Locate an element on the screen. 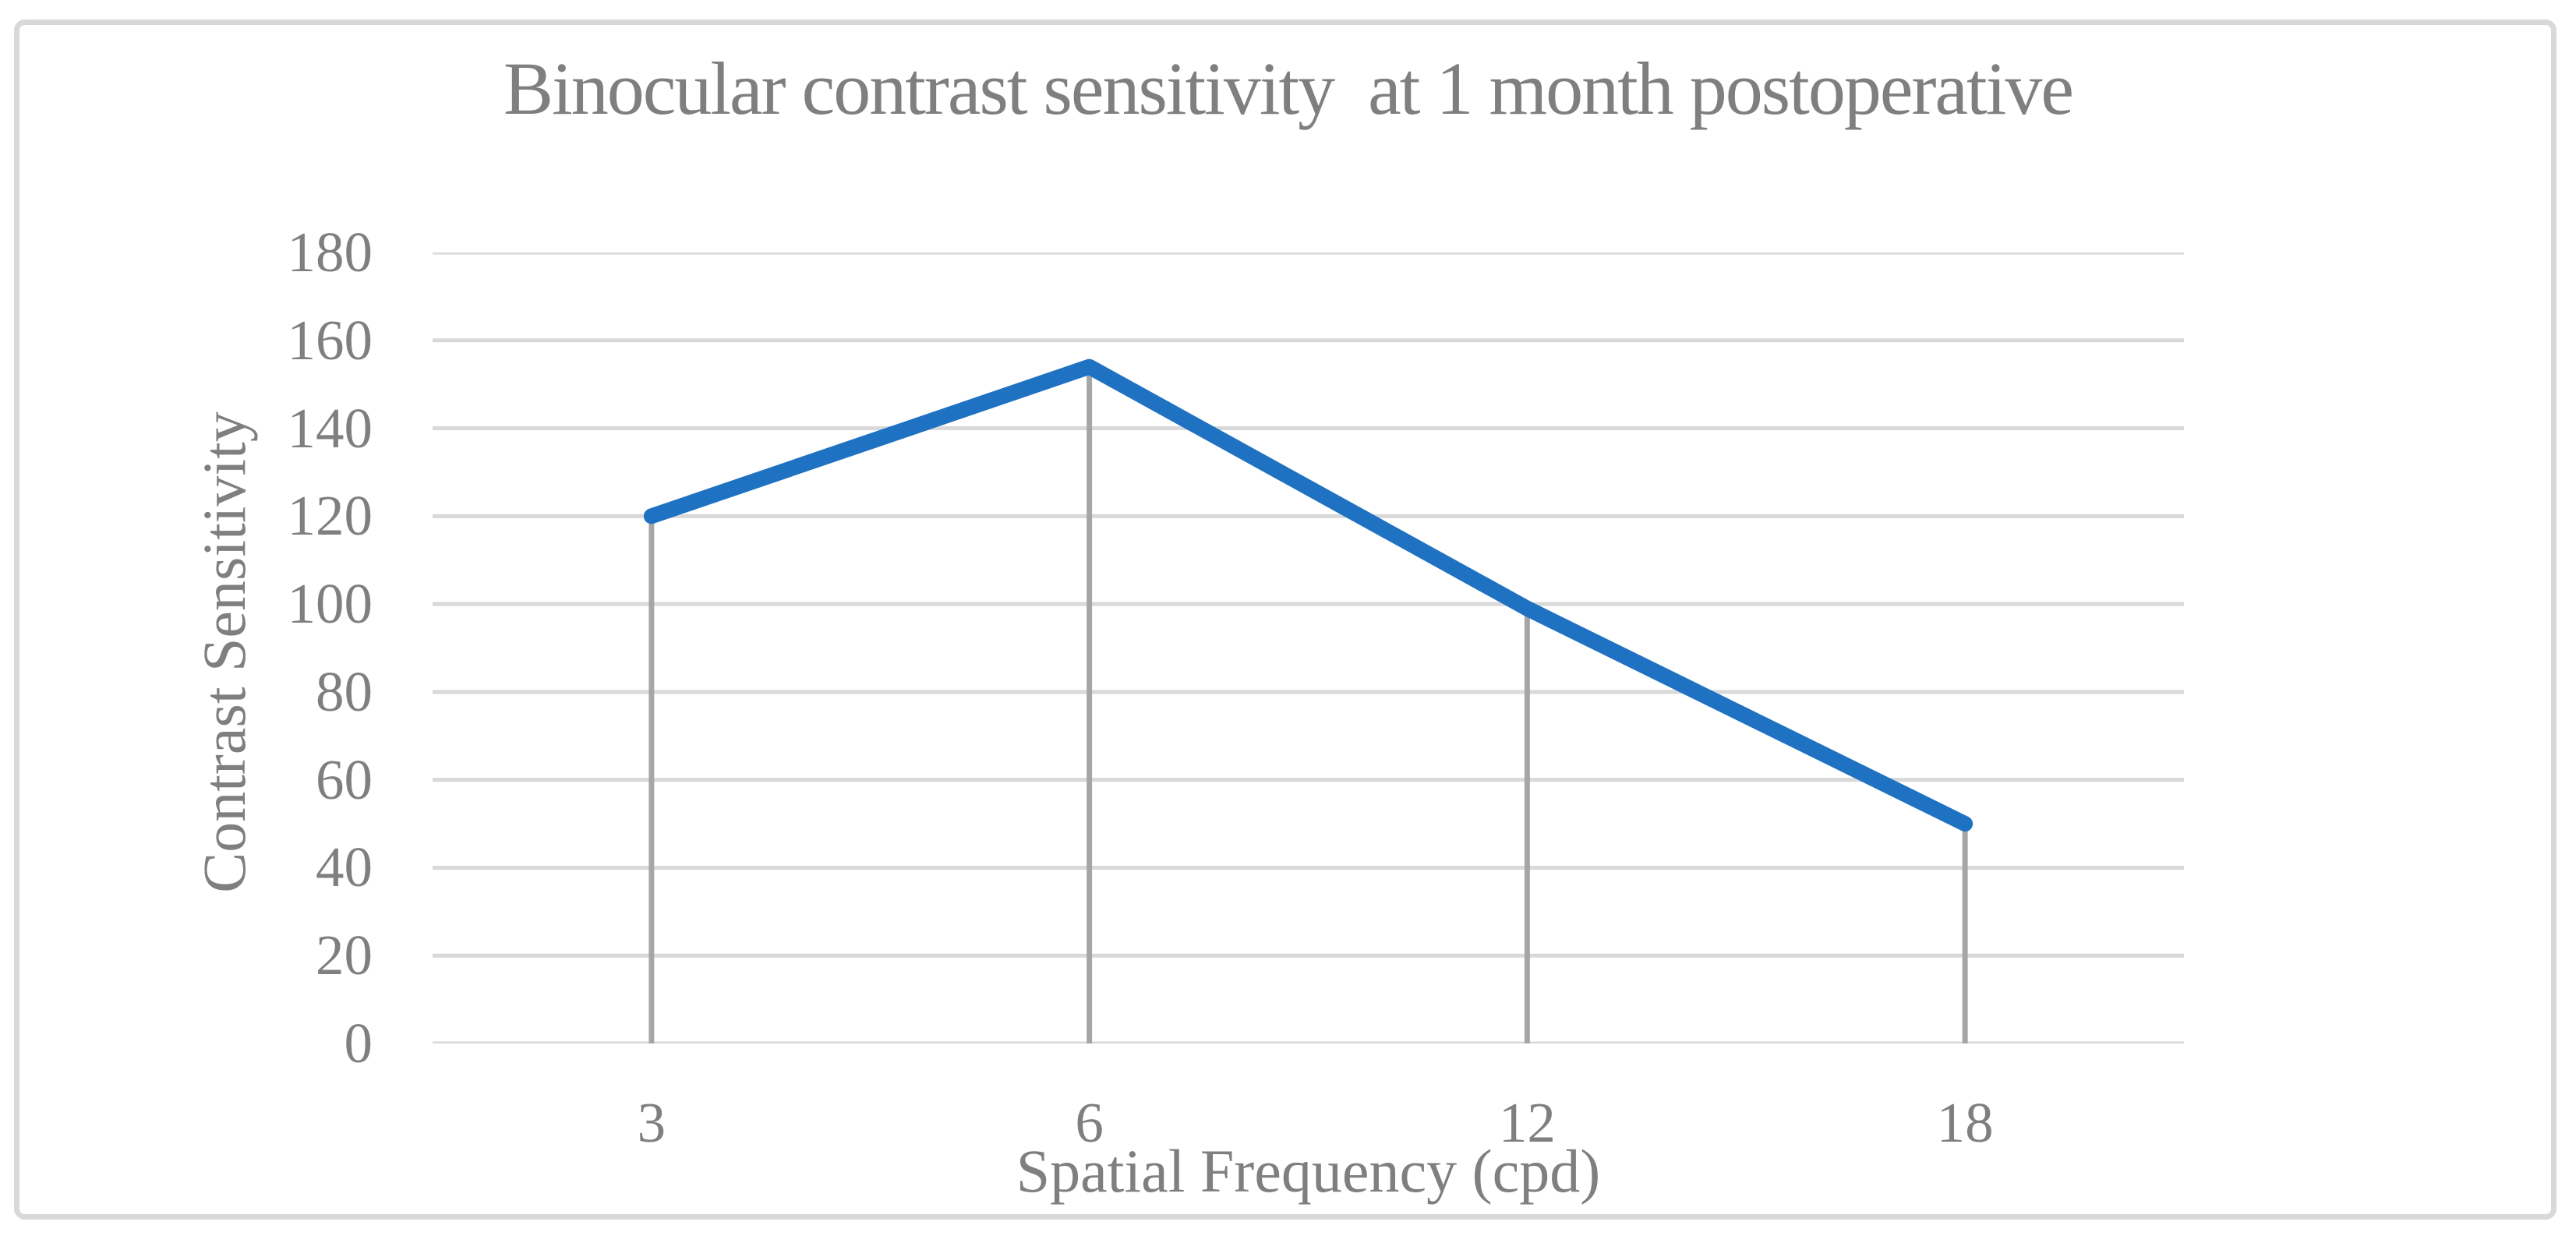 The image size is (2576, 1250). x-tick-label: 6 is located at coordinates (1089, 1122).